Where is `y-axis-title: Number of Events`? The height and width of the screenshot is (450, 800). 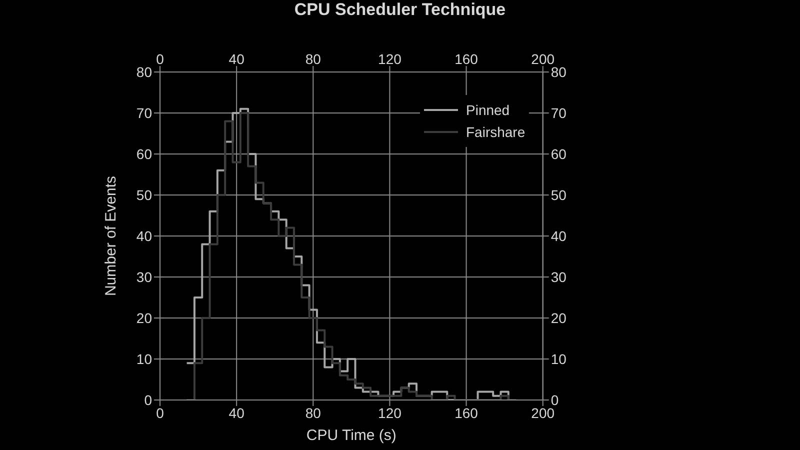 y-axis-title: Number of Events is located at coordinates (111, 236).